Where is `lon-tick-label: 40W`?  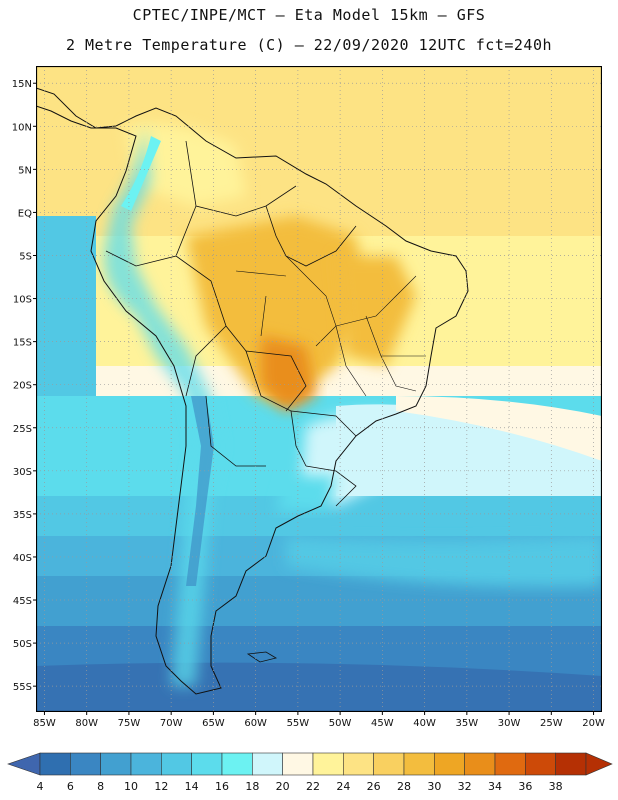 lon-tick-label: 40W is located at coordinates (424, 723).